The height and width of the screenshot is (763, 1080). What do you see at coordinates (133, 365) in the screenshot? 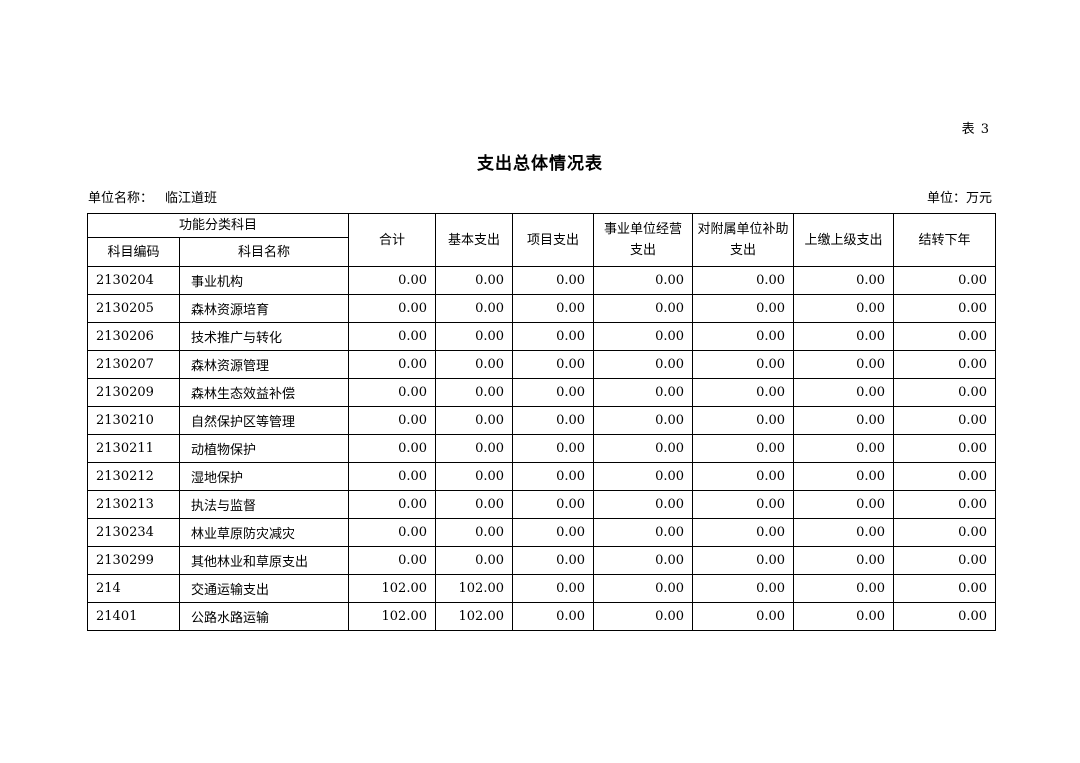
I see `subject-code-cell: 2130207` at bounding box center [133, 365].